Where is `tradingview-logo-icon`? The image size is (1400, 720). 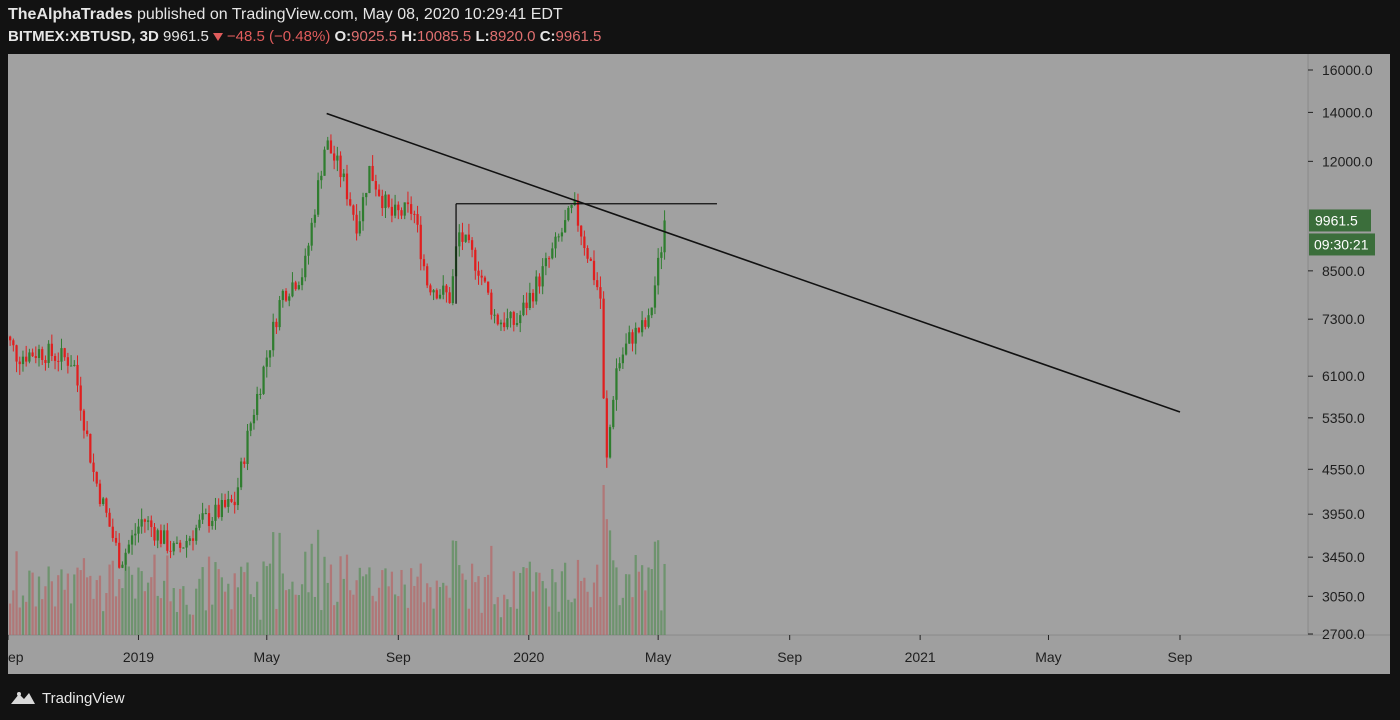 tradingview-logo-icon is located at coordinates (23, 698).